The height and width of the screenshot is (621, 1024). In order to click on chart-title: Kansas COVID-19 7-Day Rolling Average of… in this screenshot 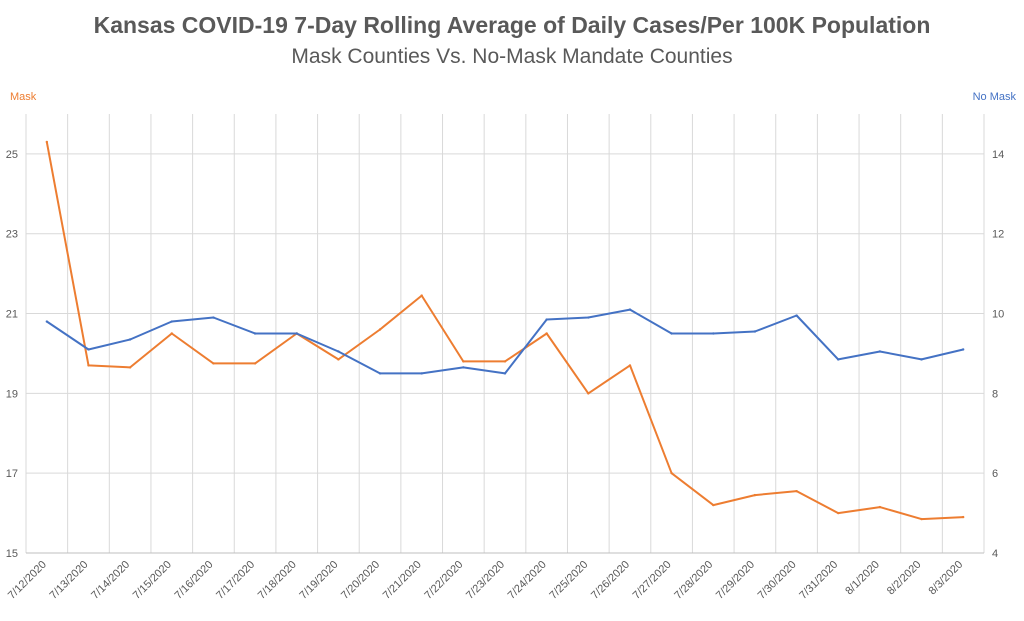, I will do `click(512, 25)`.